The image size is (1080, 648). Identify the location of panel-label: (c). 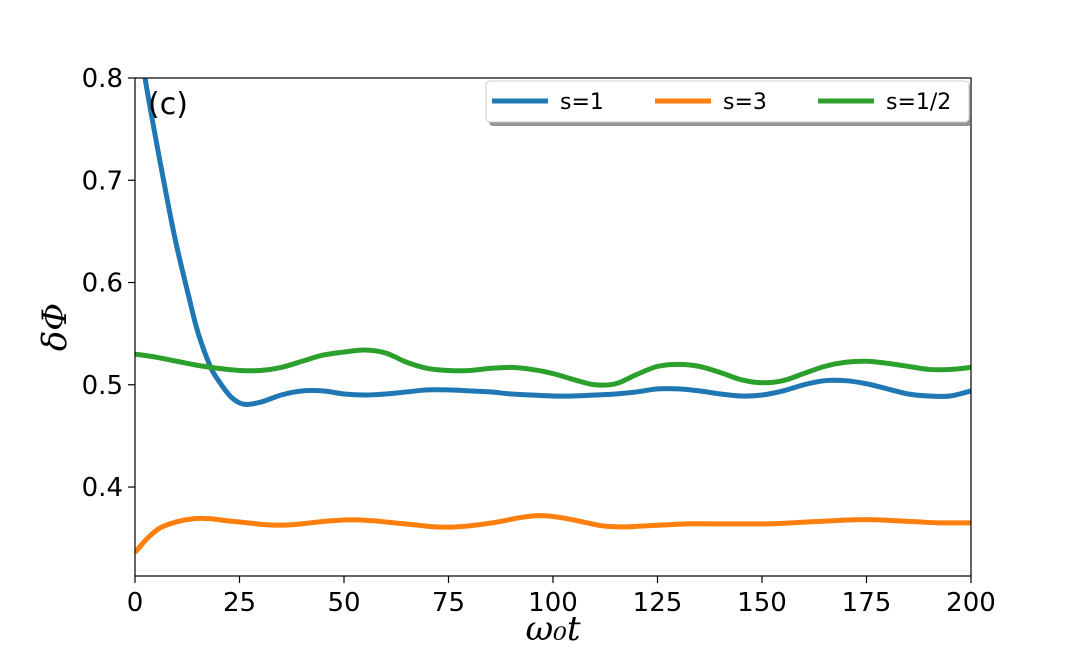
(168, 104).